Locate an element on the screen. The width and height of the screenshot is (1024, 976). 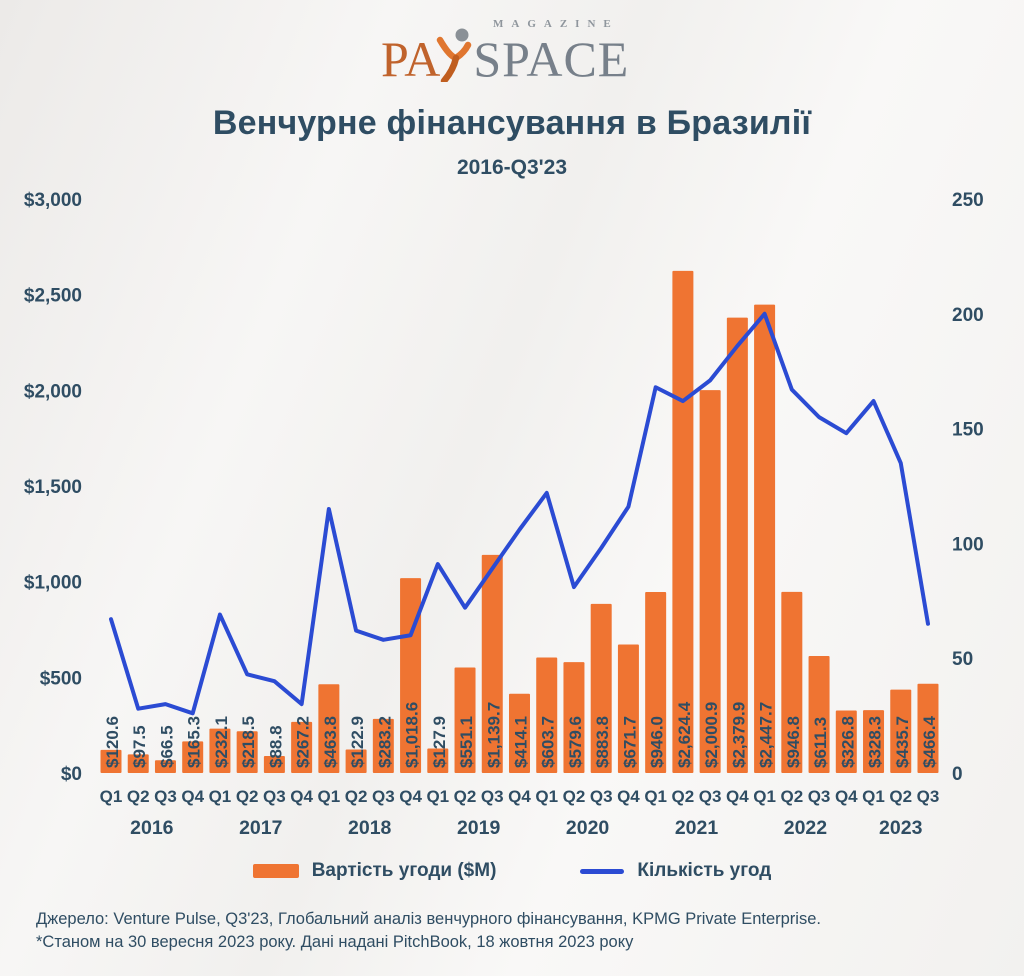
right-axis-tick: 50 is located at coordinates (962, 659).